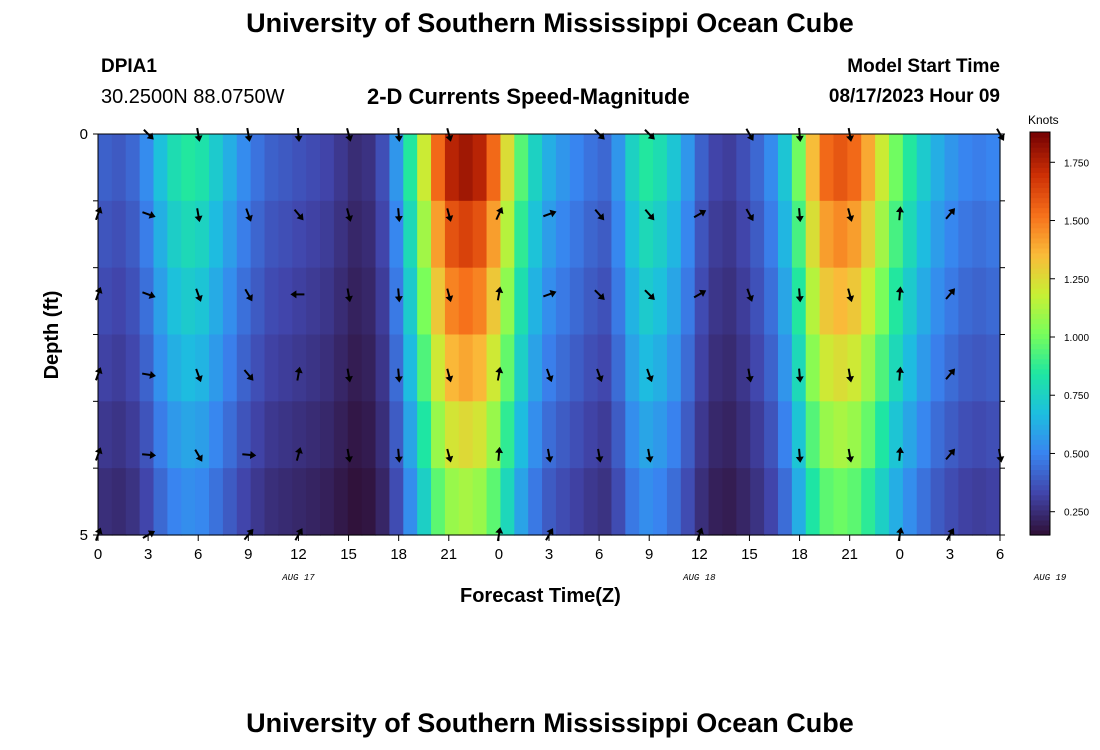  I want to click on colorbar-tick-label: 1.000, so click(1076, 338).